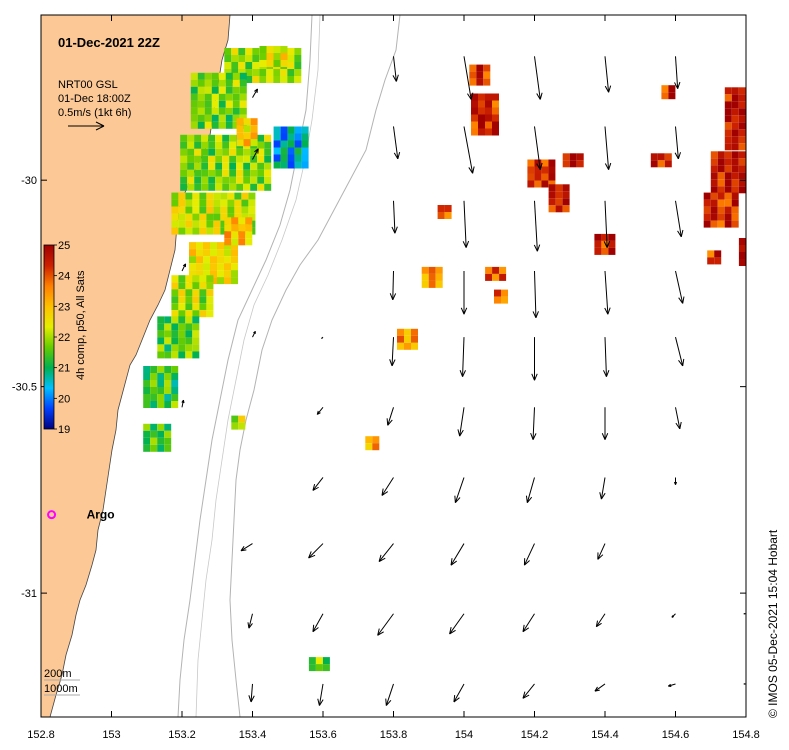  What do you see at coordinates (58, 674) in the screenshot?
I see `depth-legend-200m: 200m` at bounding box center [58, 674].